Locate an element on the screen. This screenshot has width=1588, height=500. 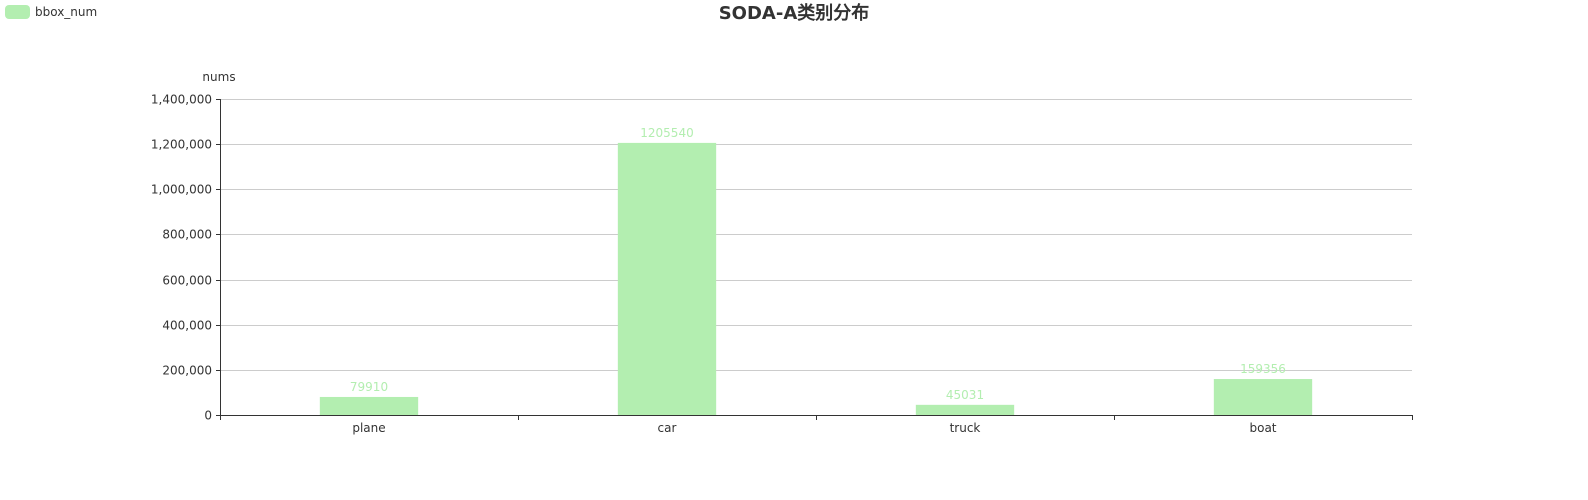
y-tick-label: 800,000 is located at coordinates (187, 235).